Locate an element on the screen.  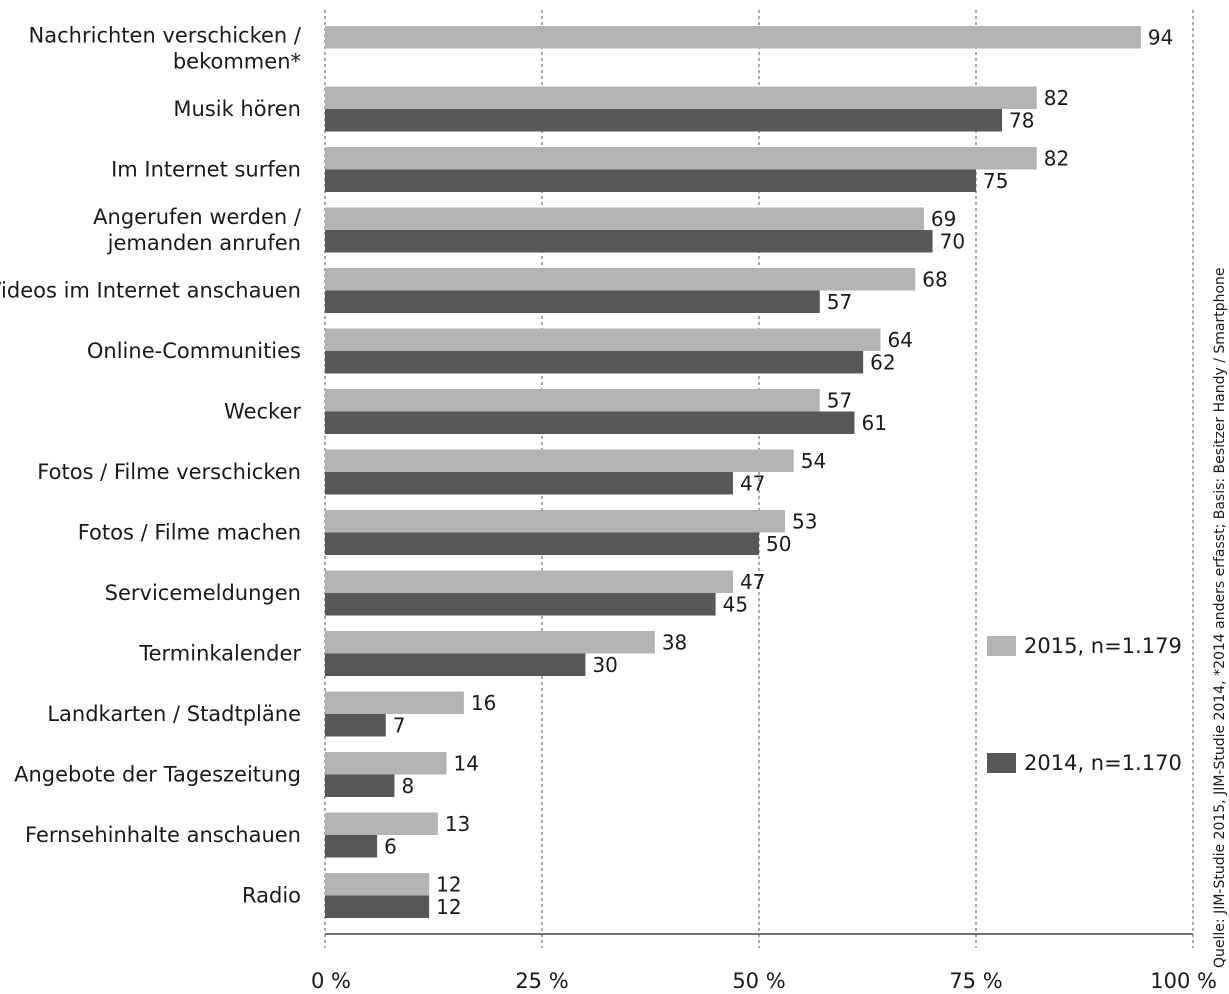
legend-label-1: 2014, n=1.170 is located at coordinates (1103, 763).